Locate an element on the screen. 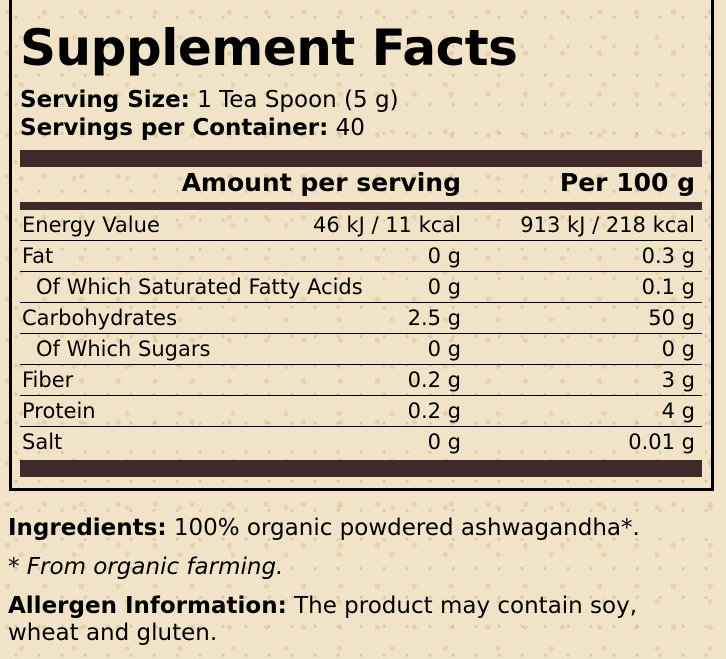 The height and width of the screenshot is (659, 726). amount-per-100g: 0.3 g is located at coordinates (668, 256).